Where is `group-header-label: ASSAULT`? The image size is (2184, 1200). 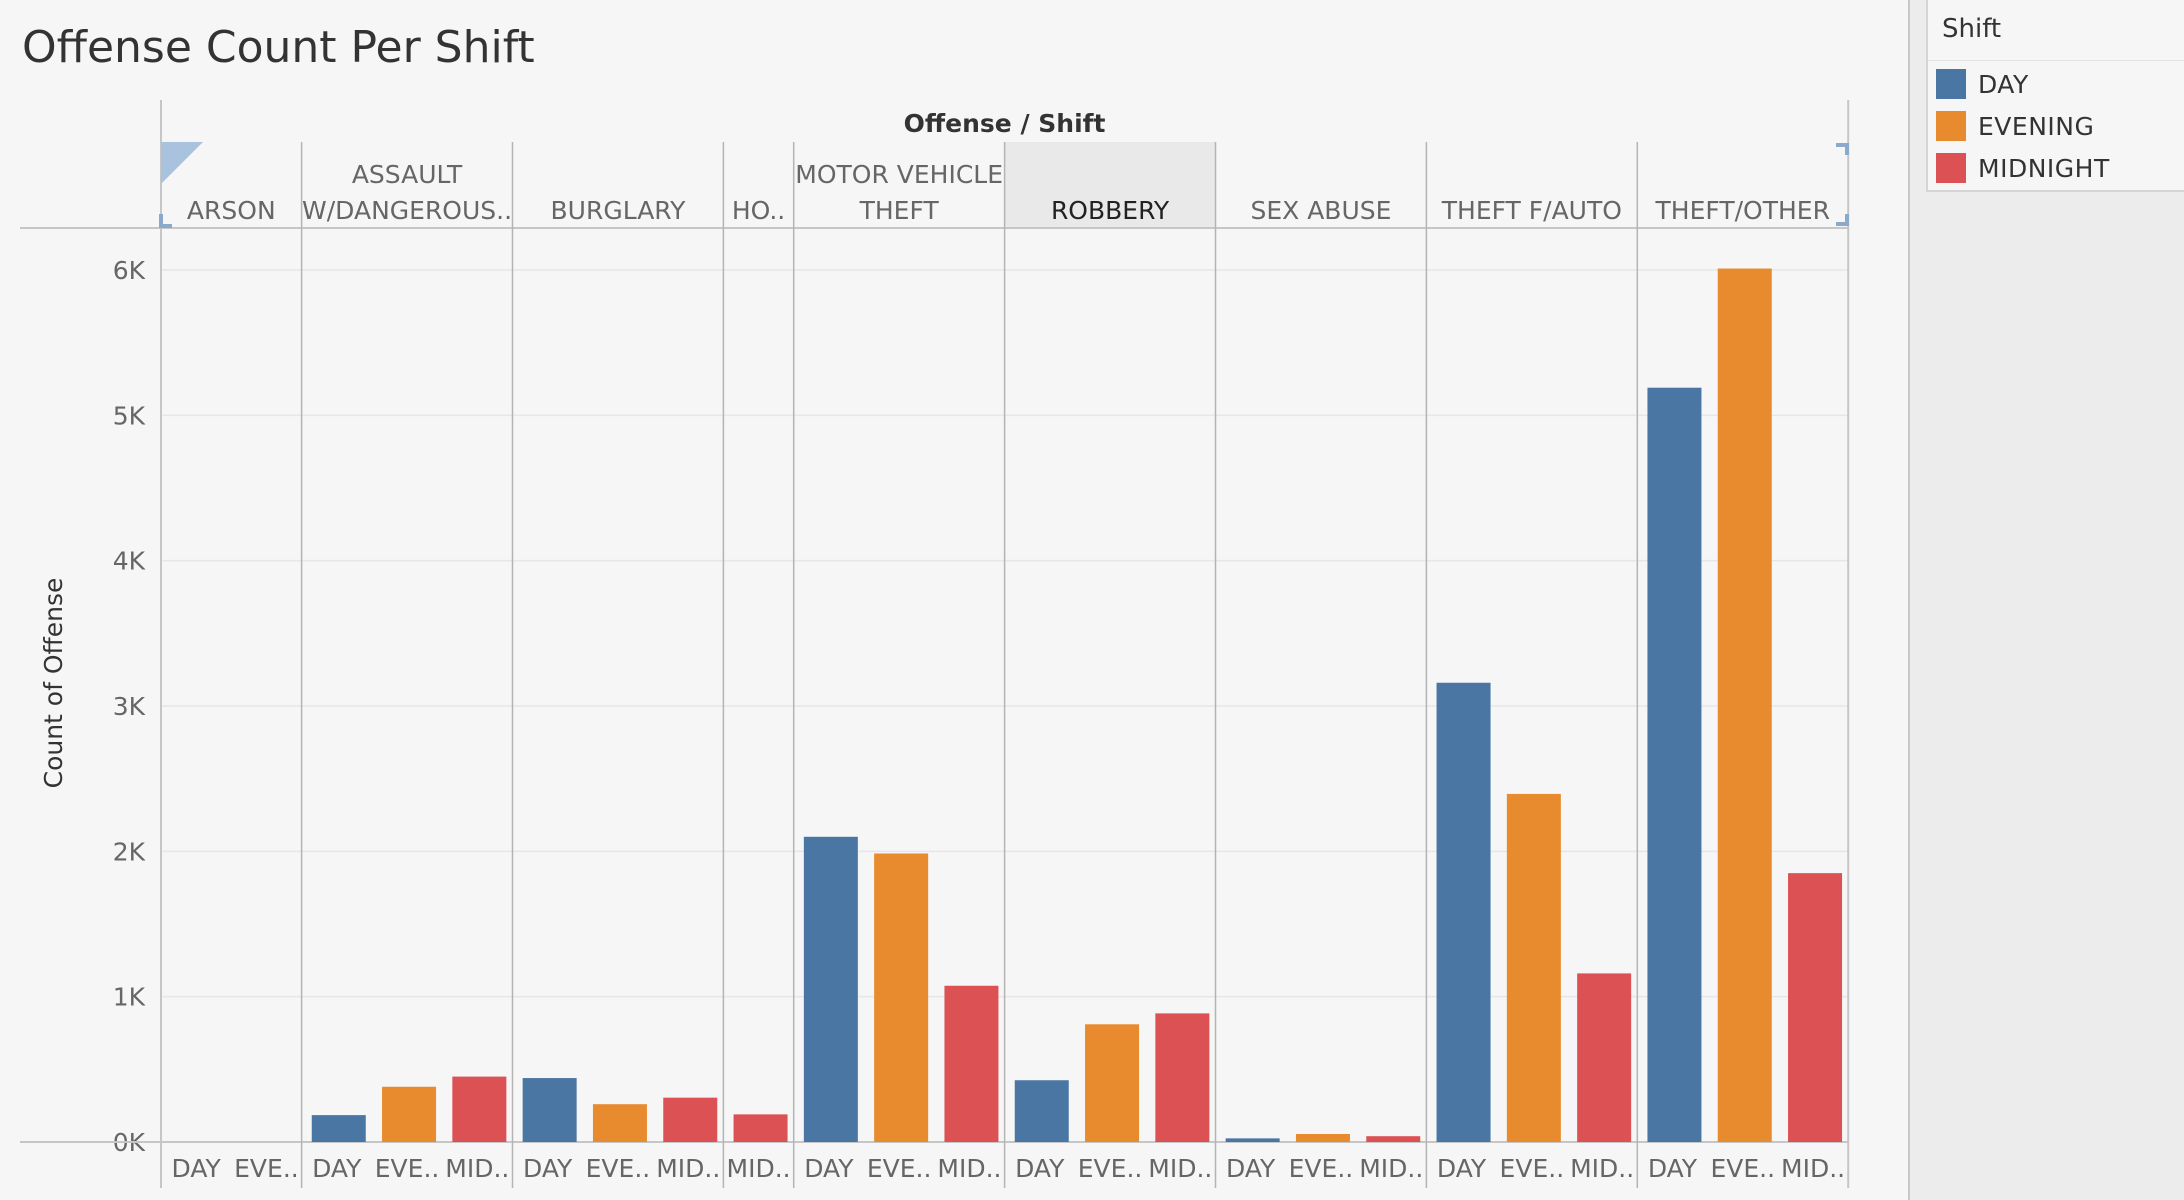 group-header-label: ASSAULT is located at coordinates (407, 174).